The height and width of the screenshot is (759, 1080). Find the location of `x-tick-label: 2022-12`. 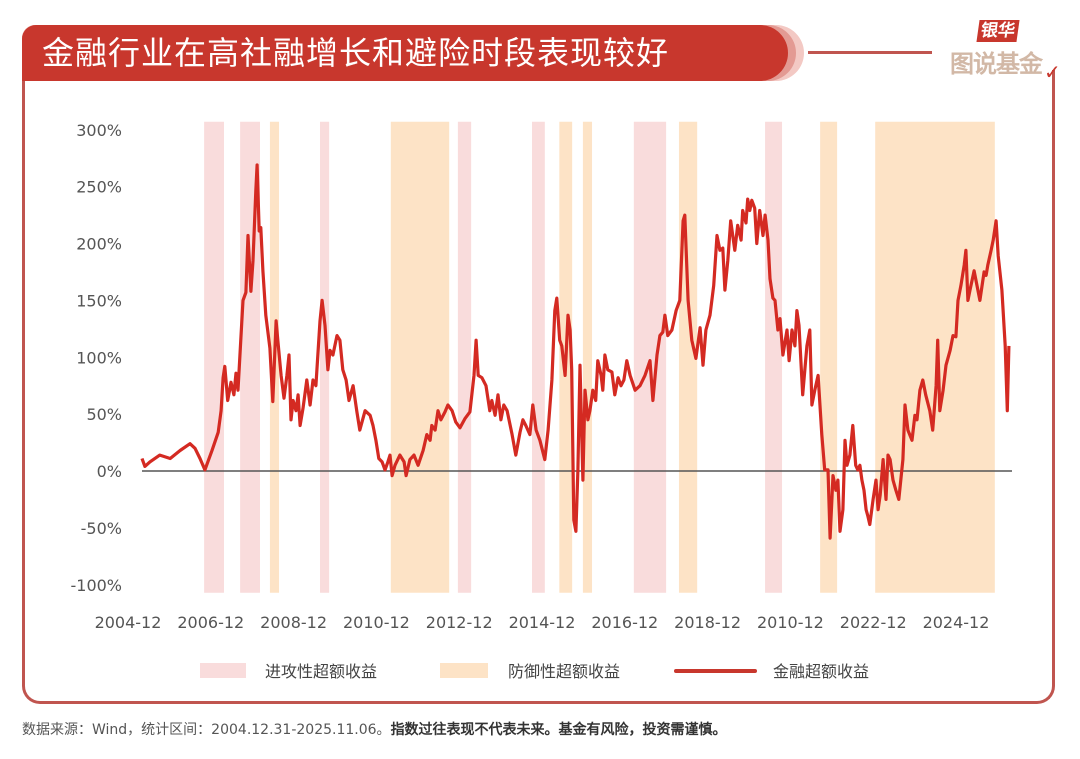

x-tick-label: 2022-12 is located at coordinates (873, 622).